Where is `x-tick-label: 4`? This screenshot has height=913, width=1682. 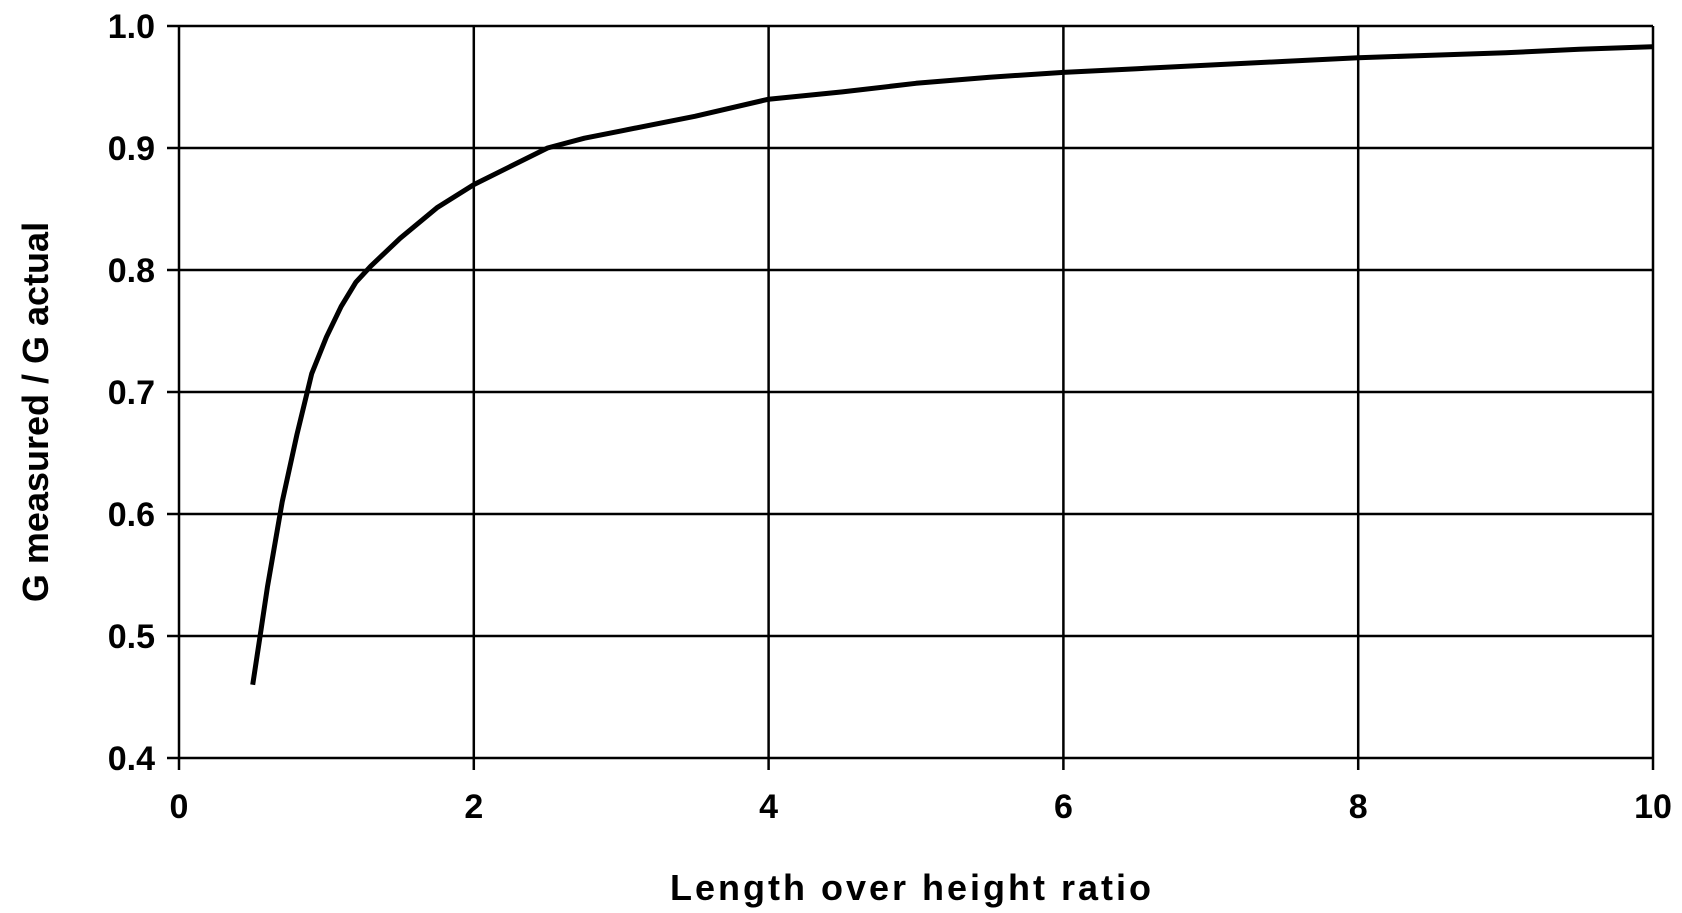 x-tick-label: 4 is located at coordinates (768, 807).